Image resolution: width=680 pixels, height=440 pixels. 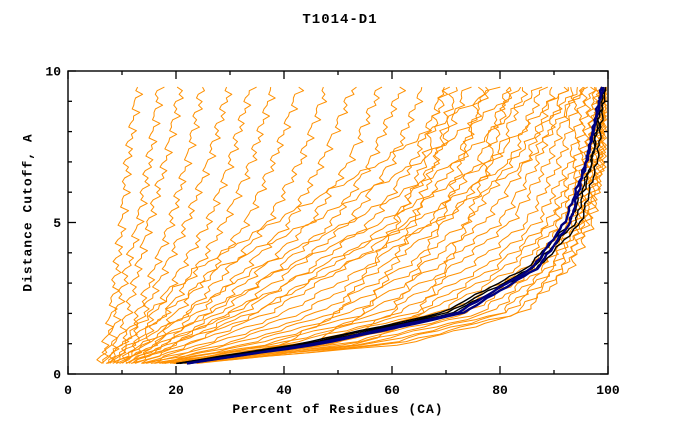 What do you see at coordinates (57, 223) in the screenshot?
I see `y-tick-label: 5` at bounding box center [57, 223].